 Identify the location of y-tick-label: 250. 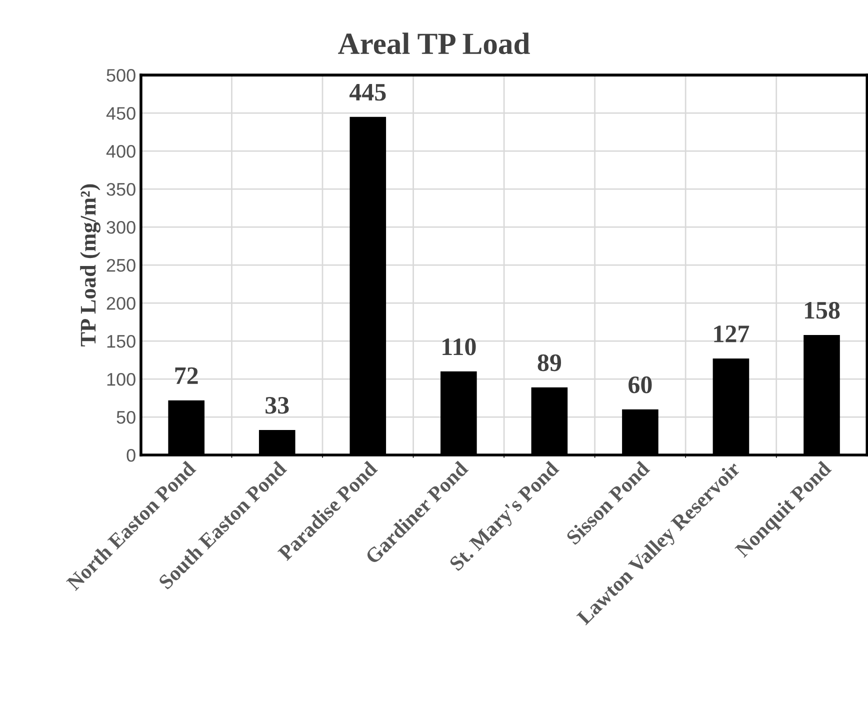
(121, 265).